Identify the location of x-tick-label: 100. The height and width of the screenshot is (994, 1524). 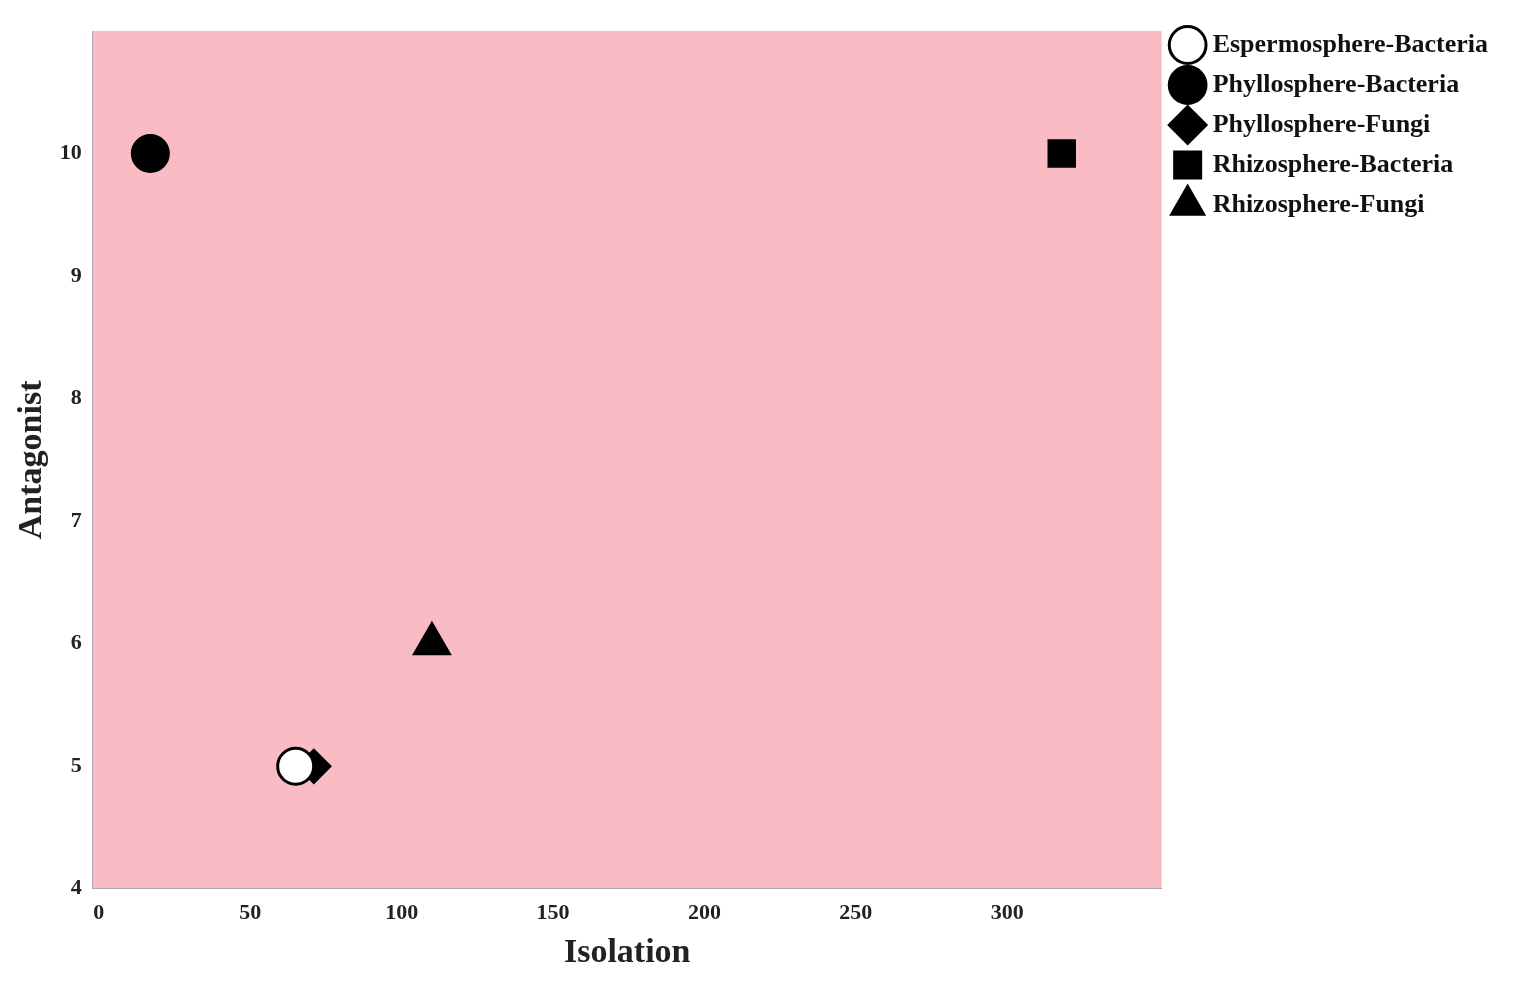
(402, 911).